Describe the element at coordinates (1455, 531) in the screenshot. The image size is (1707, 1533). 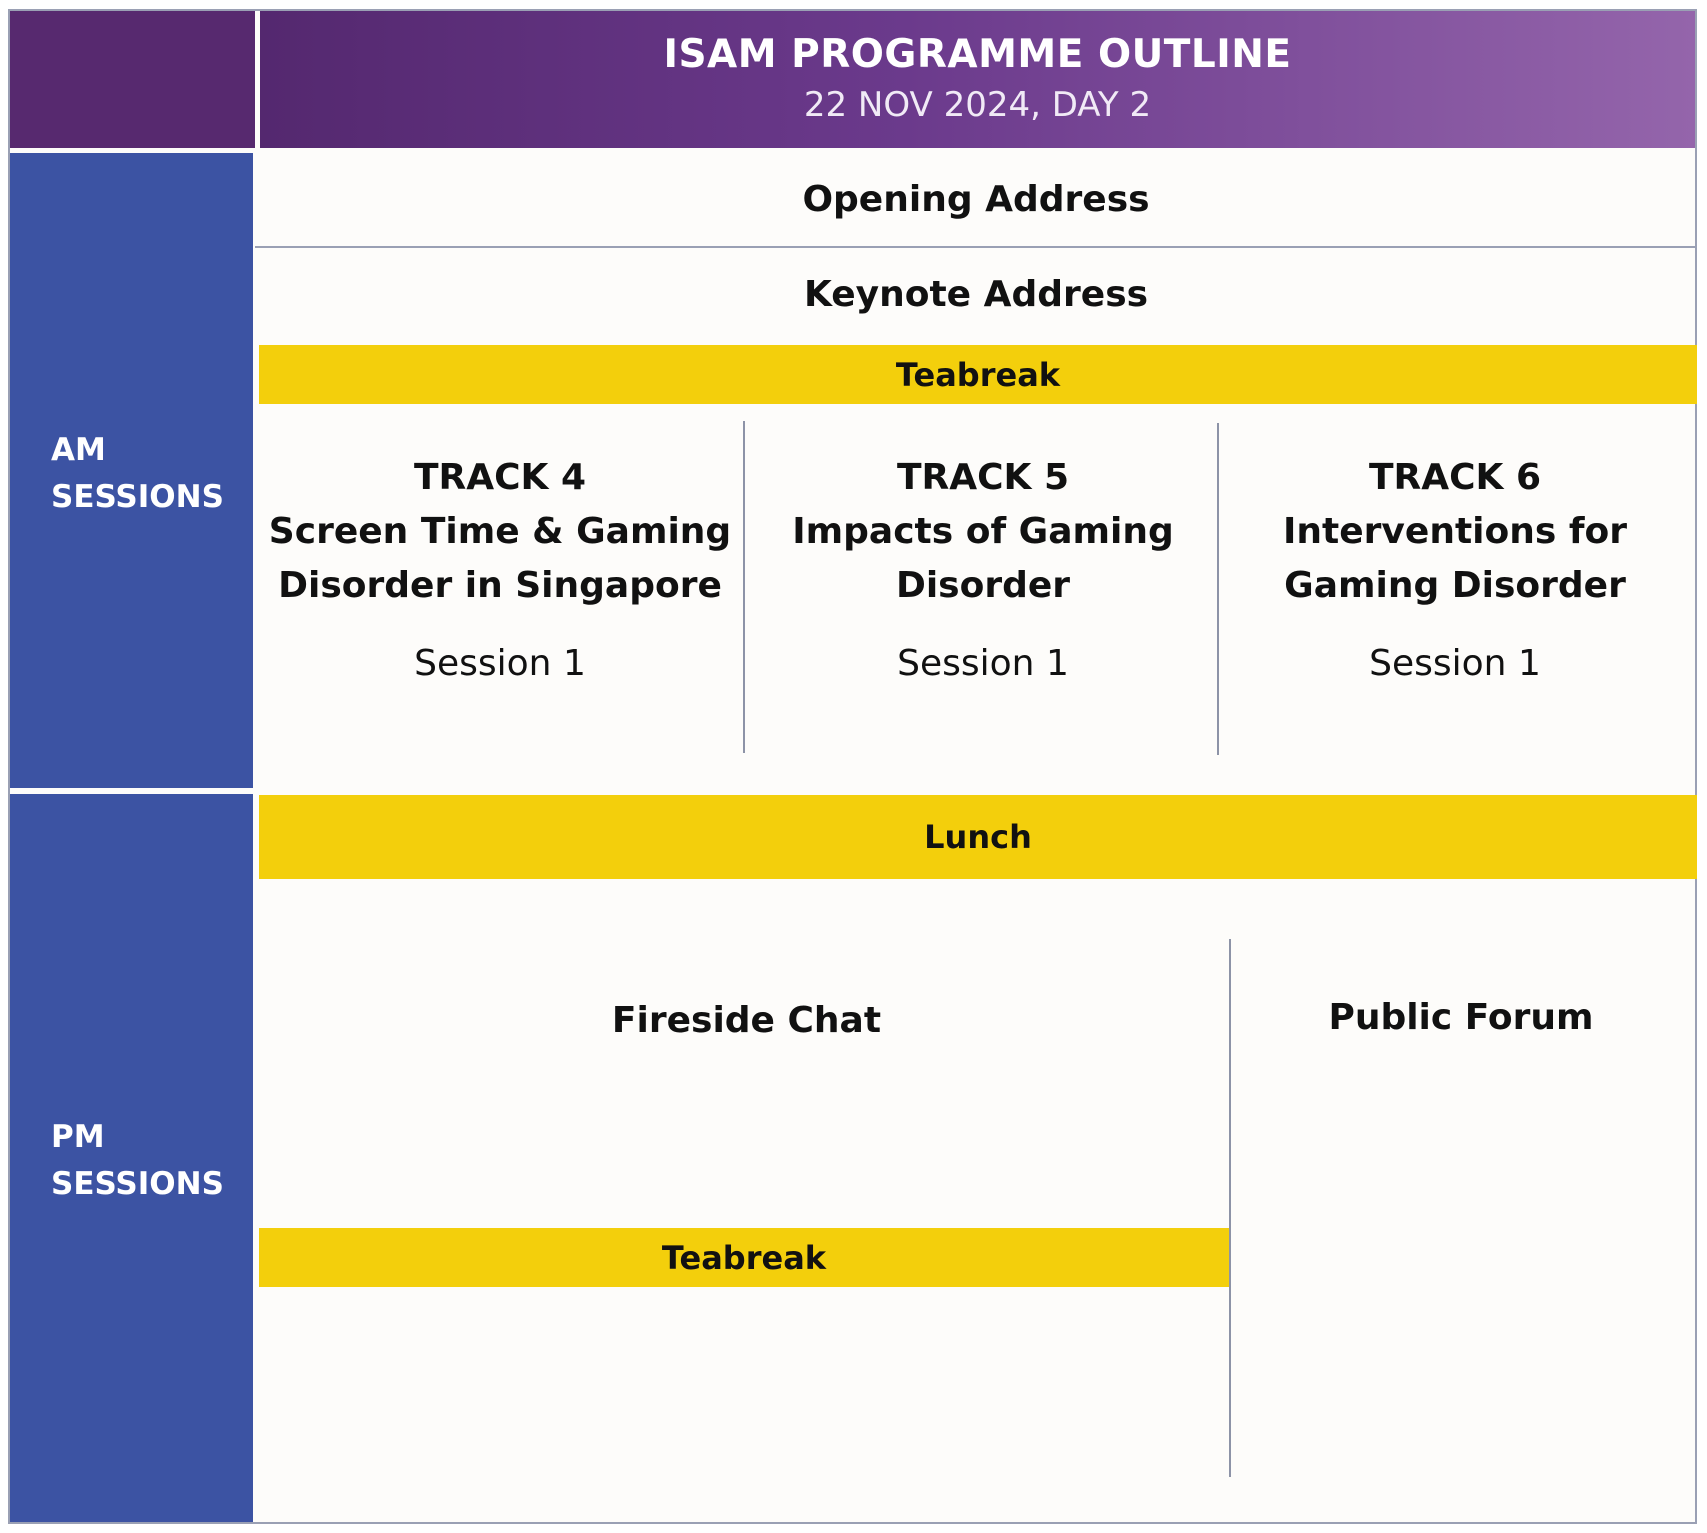
I see `track-6-title-line1: Interventions for` at that location.